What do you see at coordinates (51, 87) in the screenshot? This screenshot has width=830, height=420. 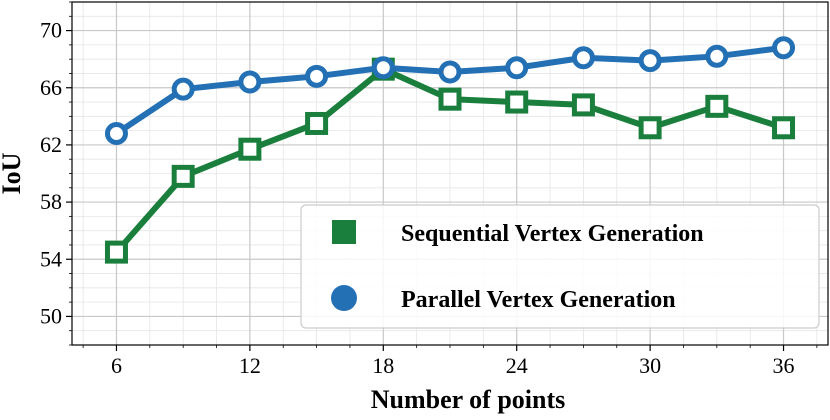 I see `y-tick-label: 66` at bounding box center [51, 87].